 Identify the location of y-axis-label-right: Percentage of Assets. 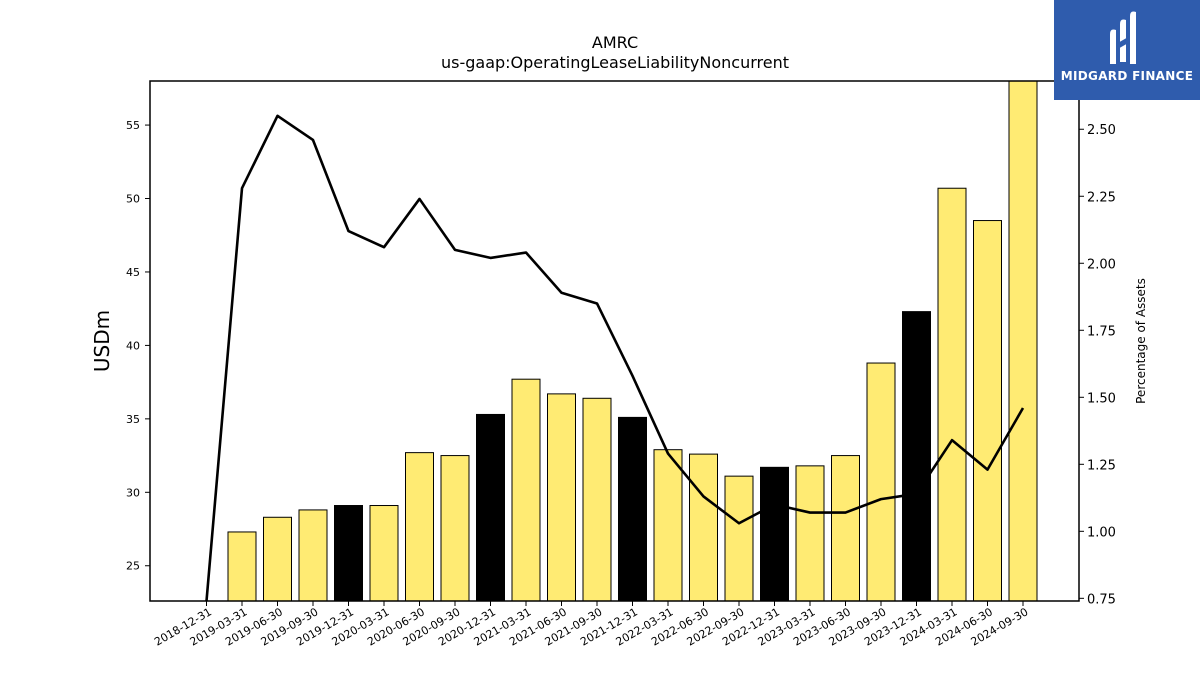
(1141, 341).